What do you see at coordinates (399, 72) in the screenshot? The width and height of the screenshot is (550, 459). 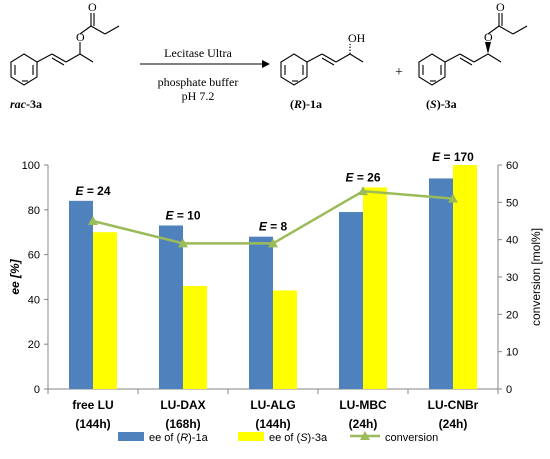 I see `plus-sign: +` at bounding box center [399, 72].